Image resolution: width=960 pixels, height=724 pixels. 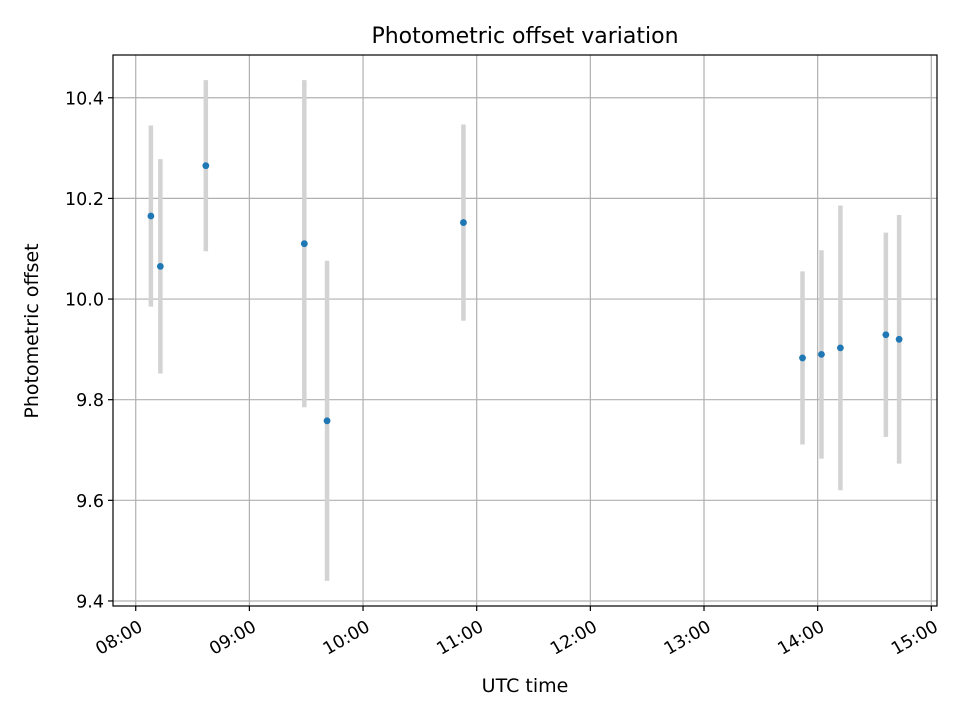 I want to click on y-tick-label: 10.4, so click(x=84, y=99).